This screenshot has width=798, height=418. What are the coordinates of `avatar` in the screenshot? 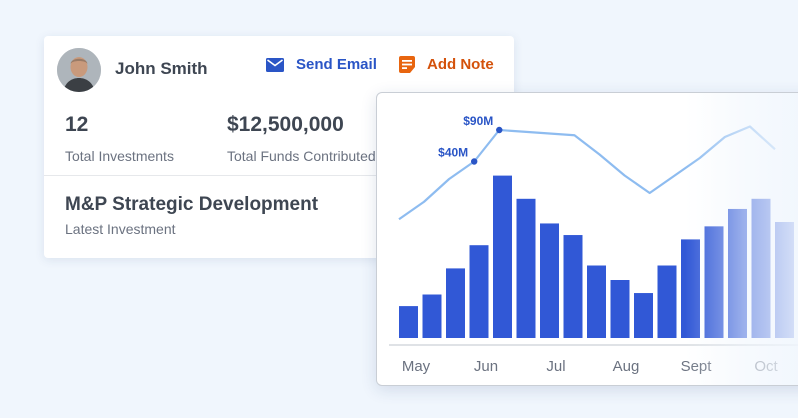 It's located at (79, 70).